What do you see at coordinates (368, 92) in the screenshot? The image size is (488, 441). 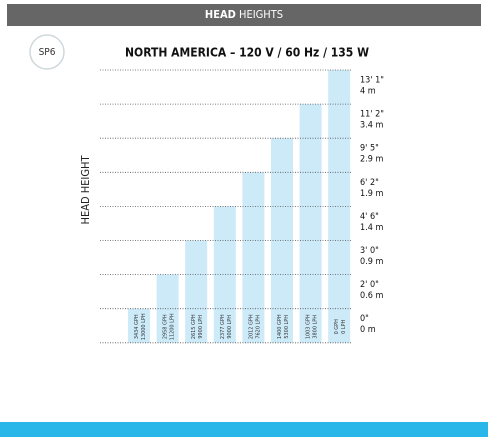 I see `level-m: 4 m` at bounding box center [368, 92].